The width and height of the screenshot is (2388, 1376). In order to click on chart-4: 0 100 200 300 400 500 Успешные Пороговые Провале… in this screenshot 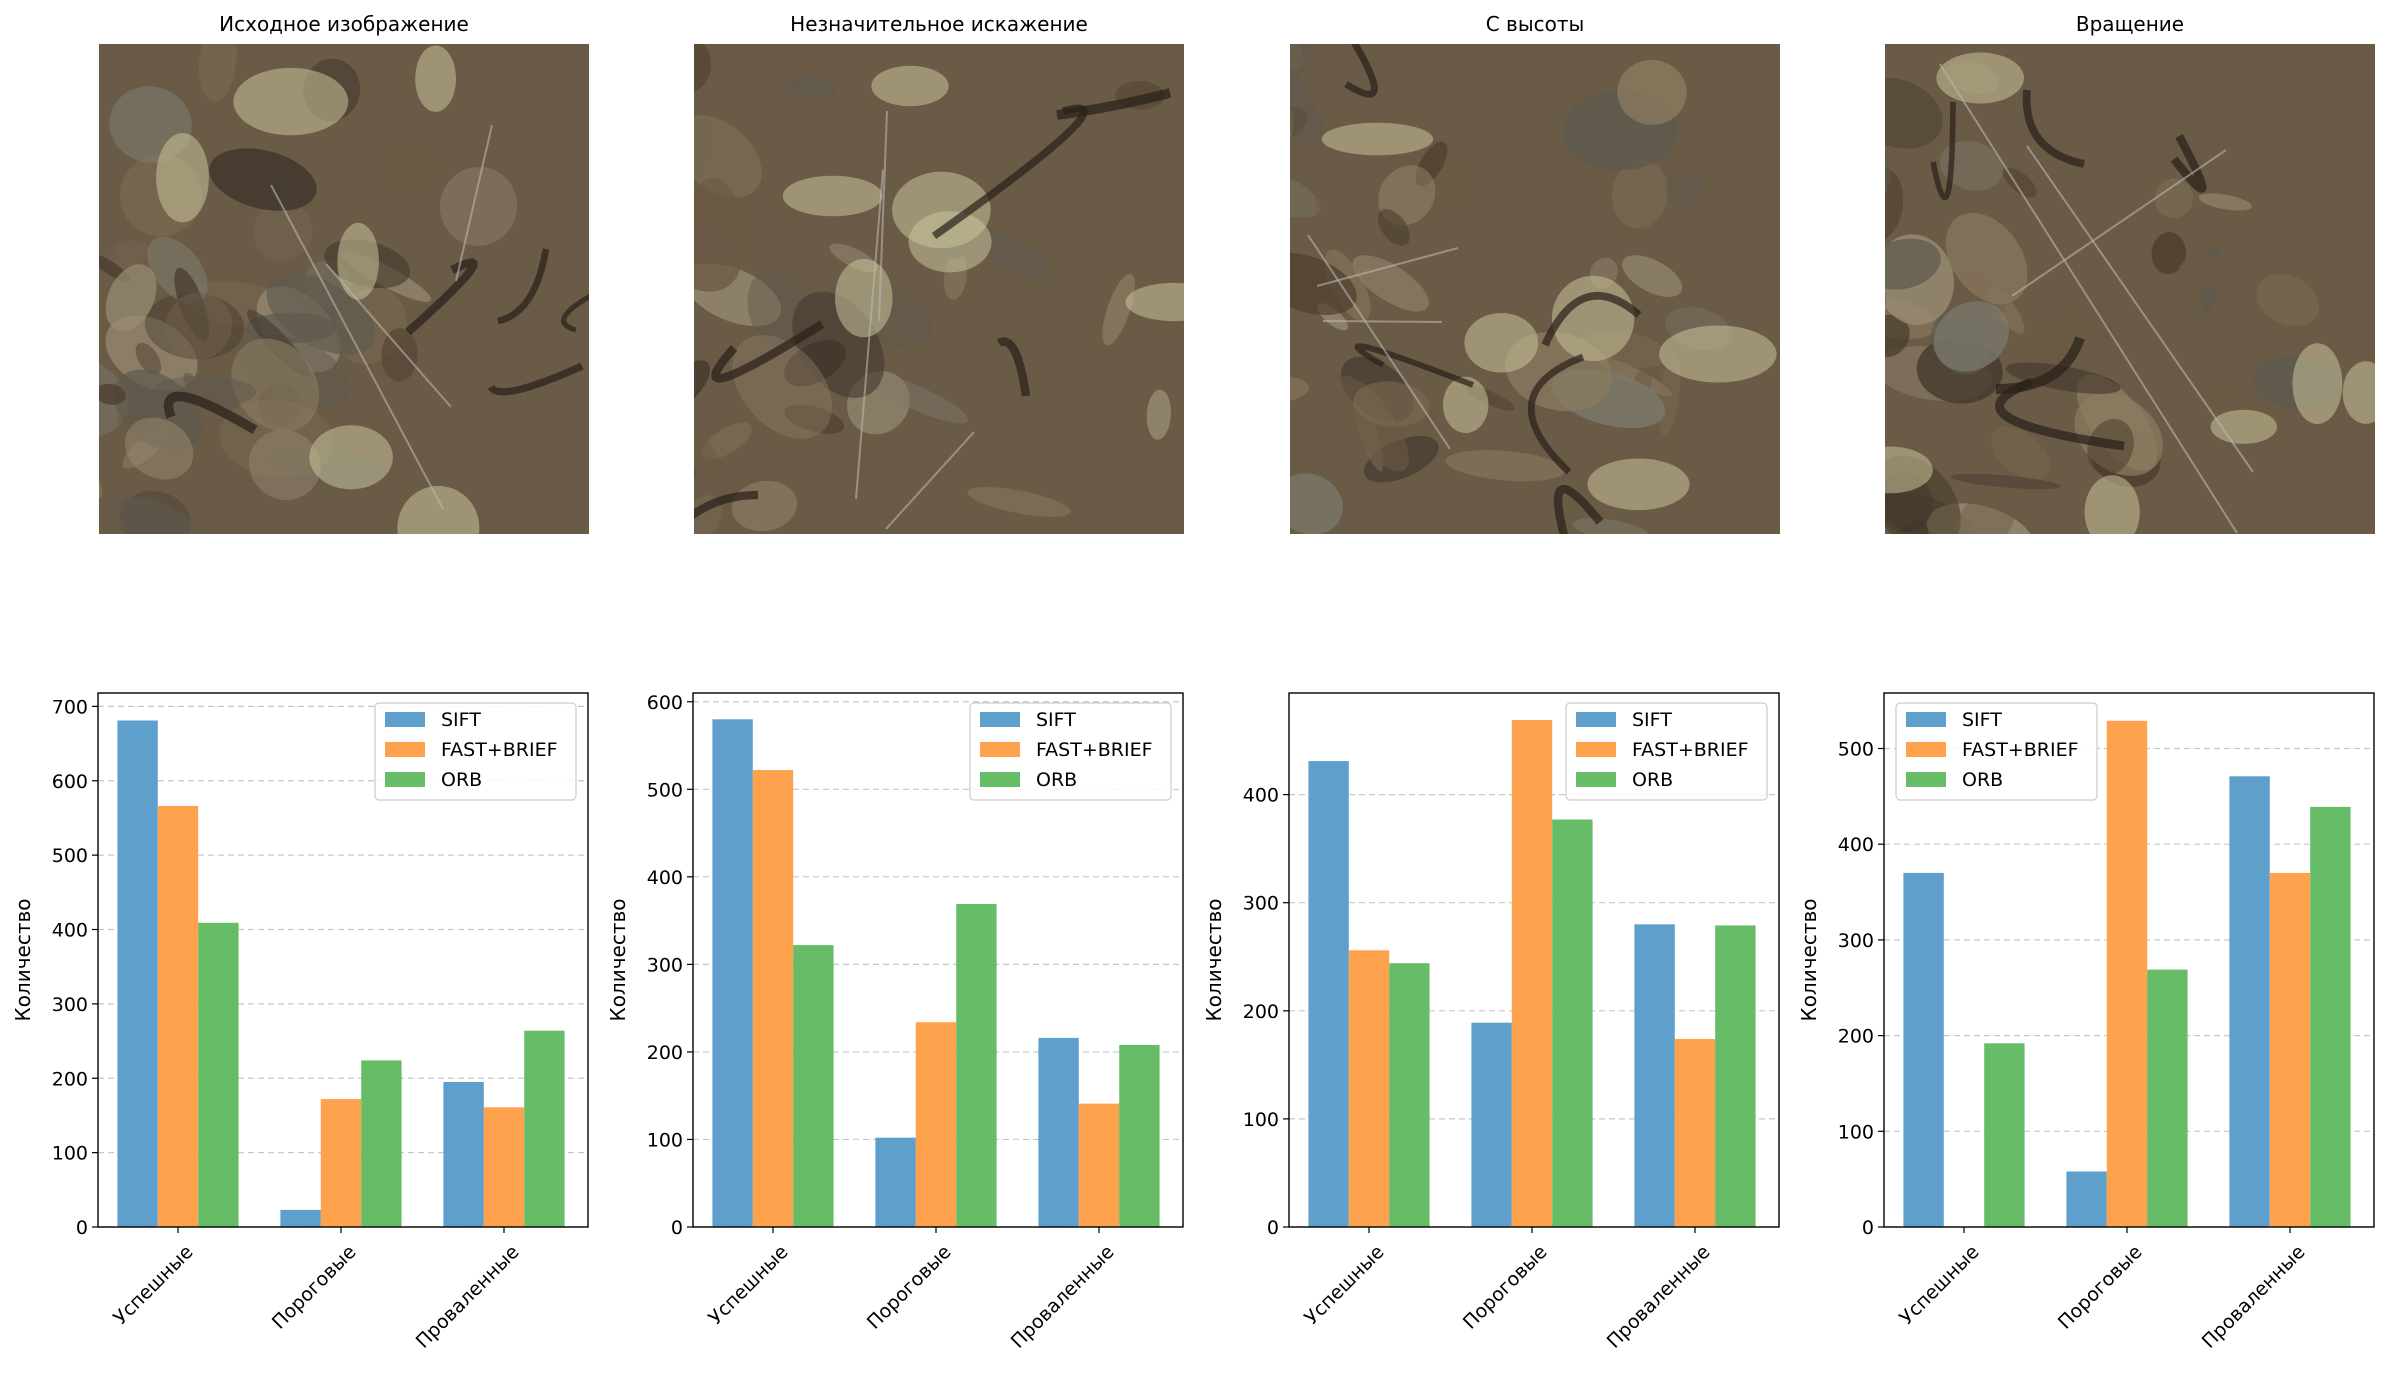, I will do `click(2086, 1022)`.